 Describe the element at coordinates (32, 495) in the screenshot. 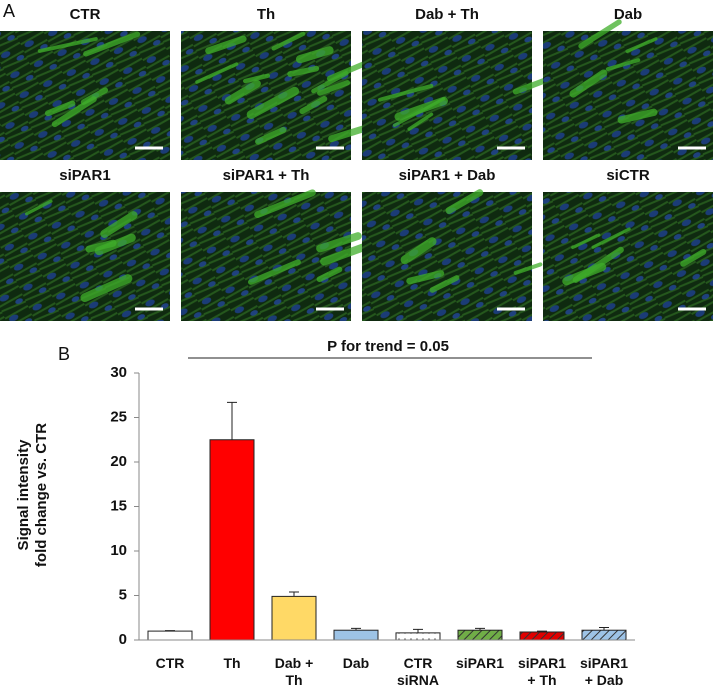

I see `y-axis-label: Signal intensity fold change vs. CTR` at that location.